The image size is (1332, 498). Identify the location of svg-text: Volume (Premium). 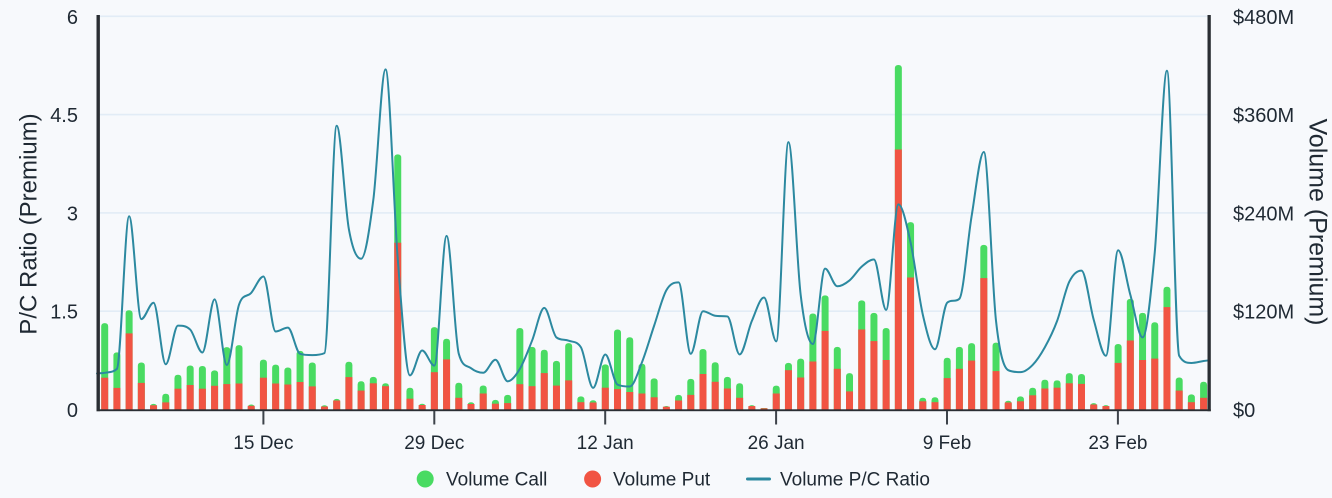
(1318, 222).